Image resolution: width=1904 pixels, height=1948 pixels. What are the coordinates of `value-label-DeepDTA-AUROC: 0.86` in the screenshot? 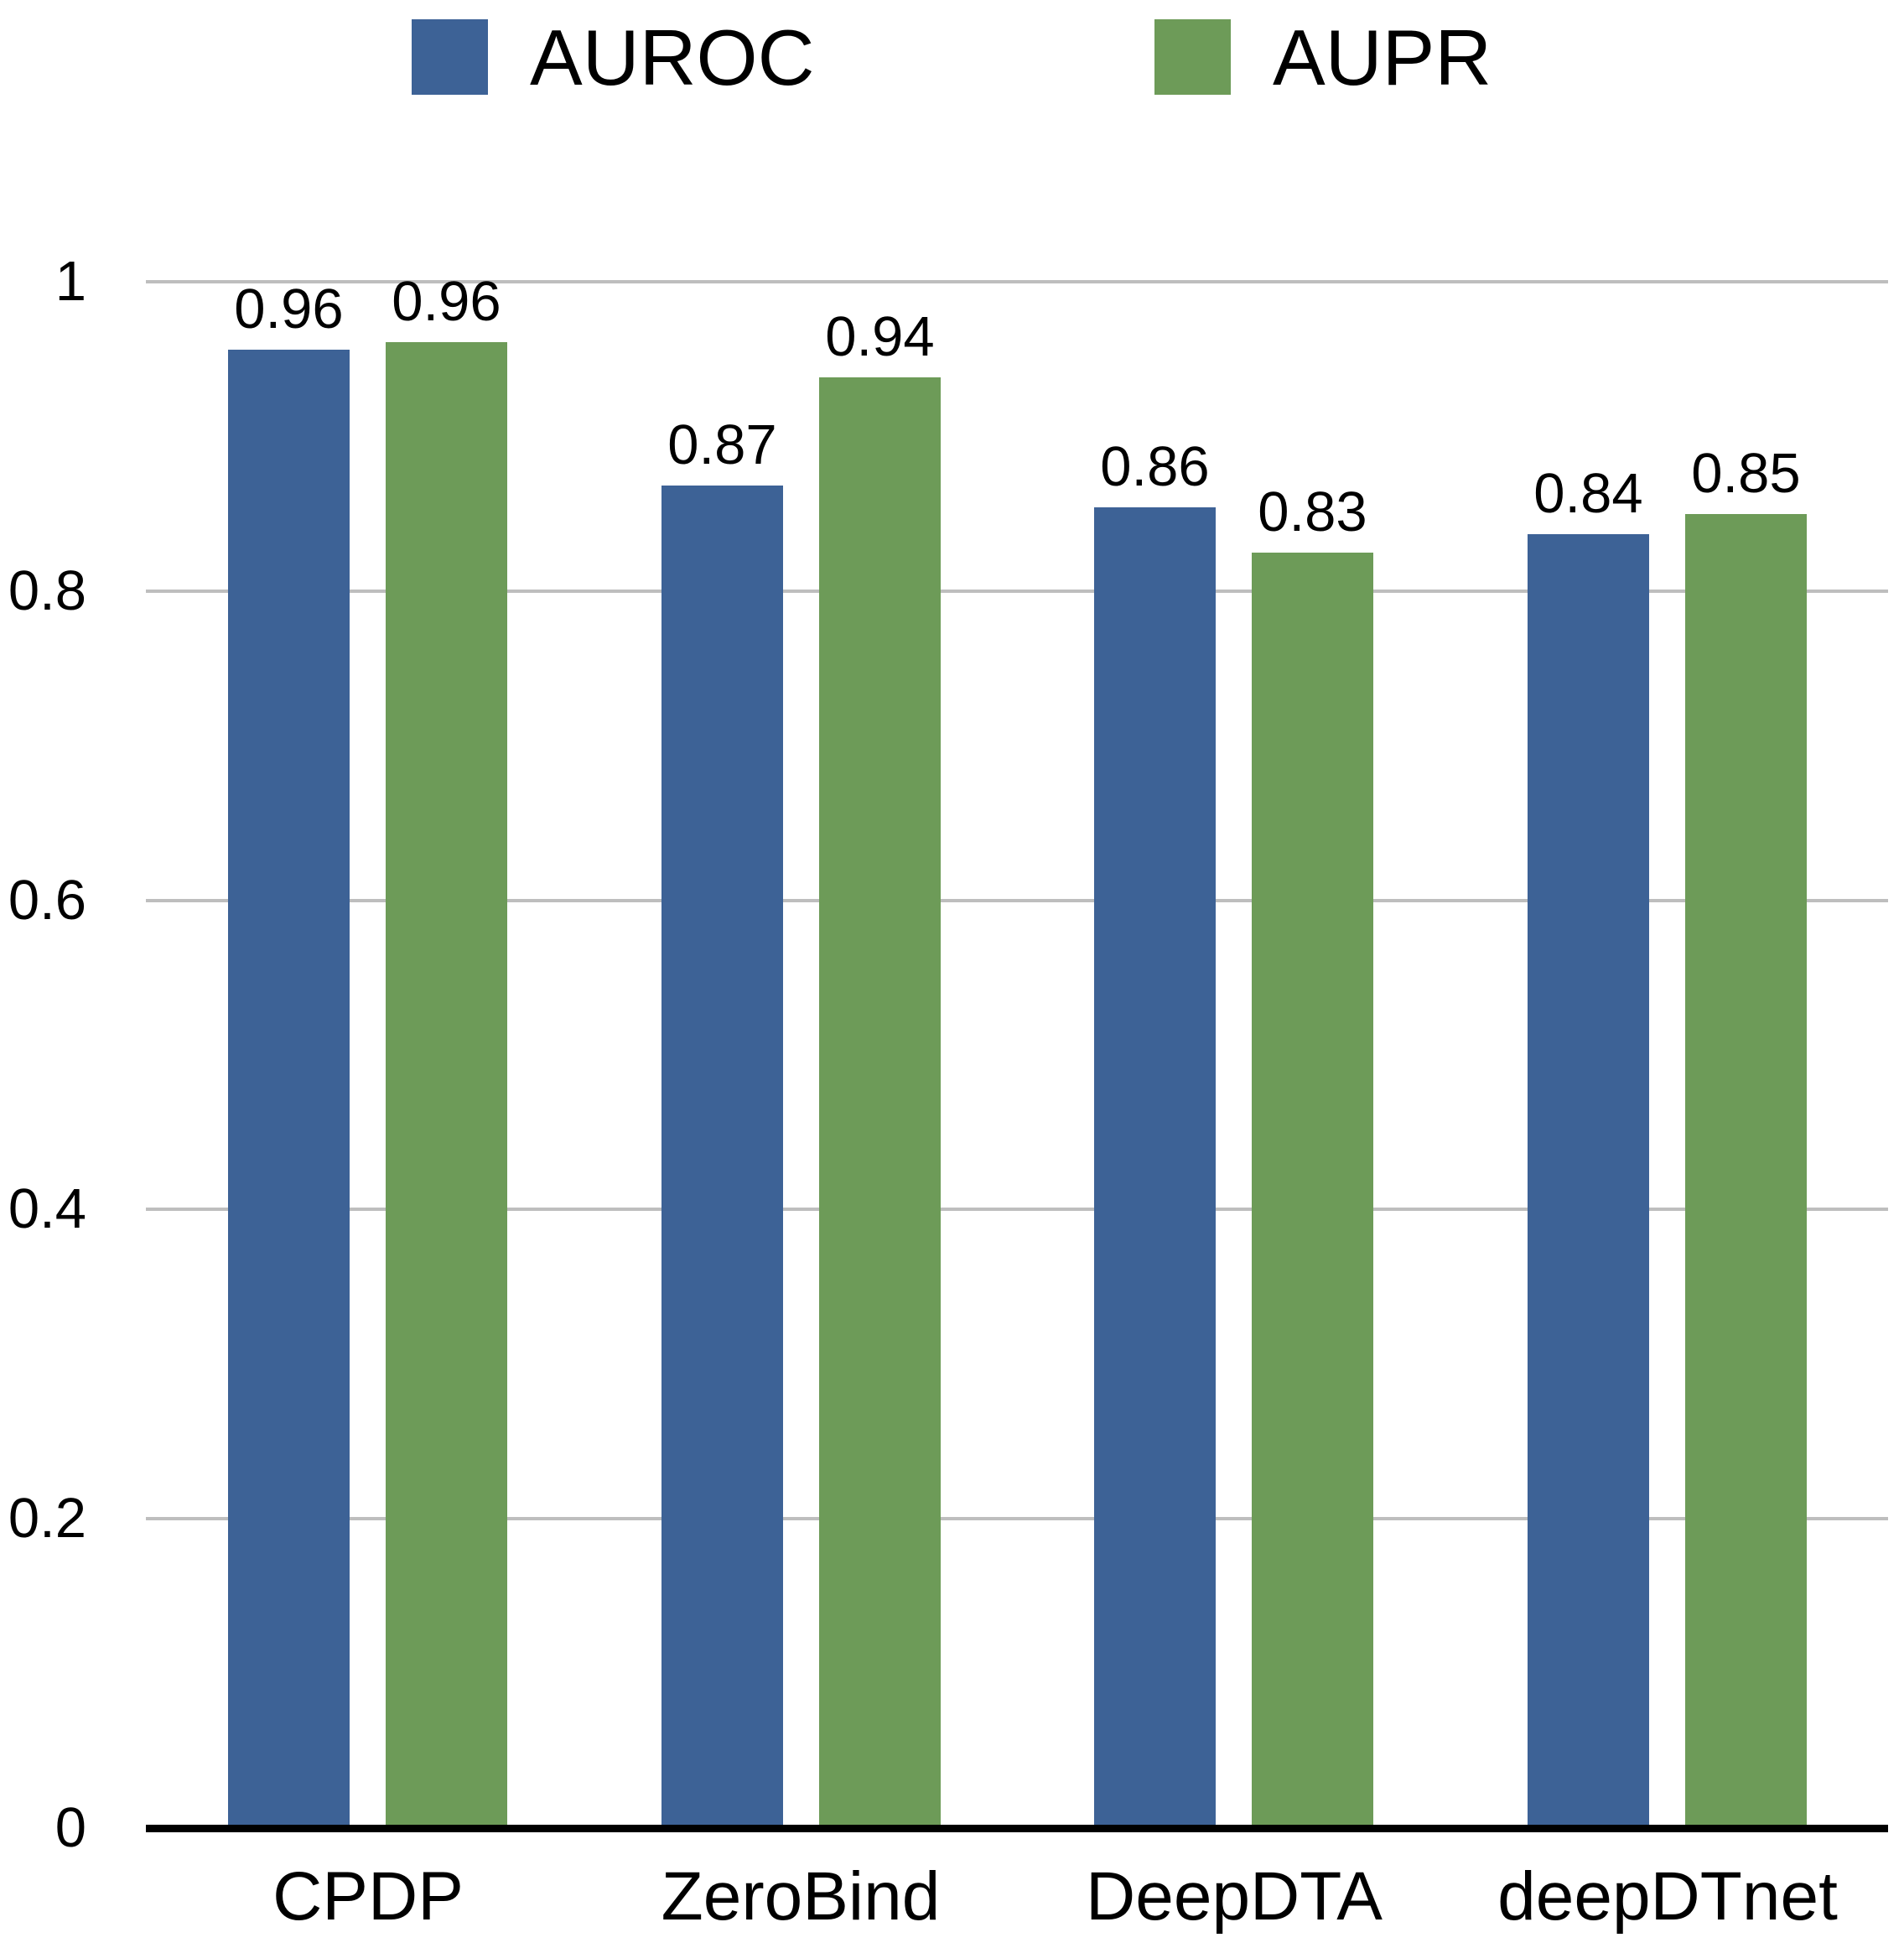 It's located at (1155, 466).